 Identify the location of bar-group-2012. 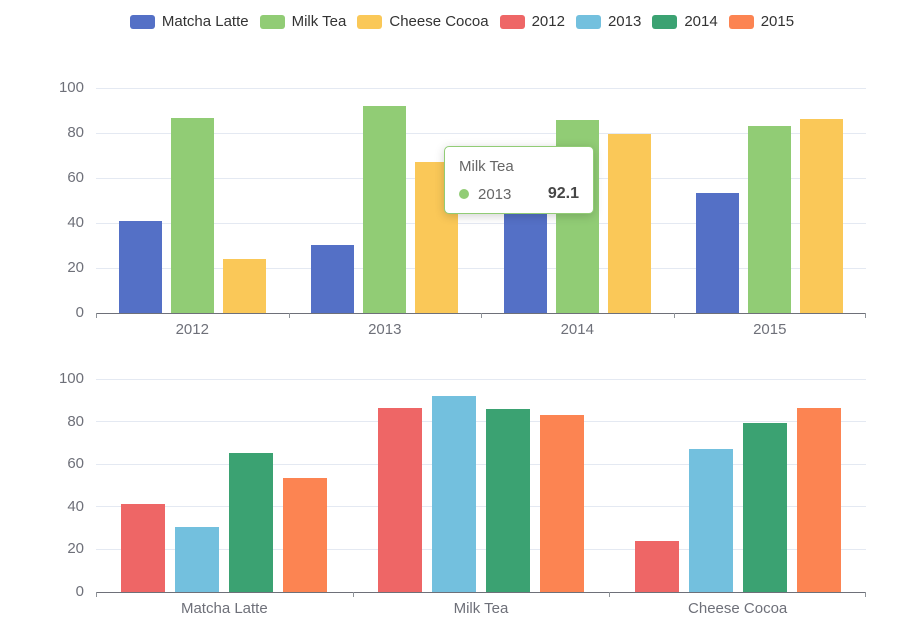
(192, 200).